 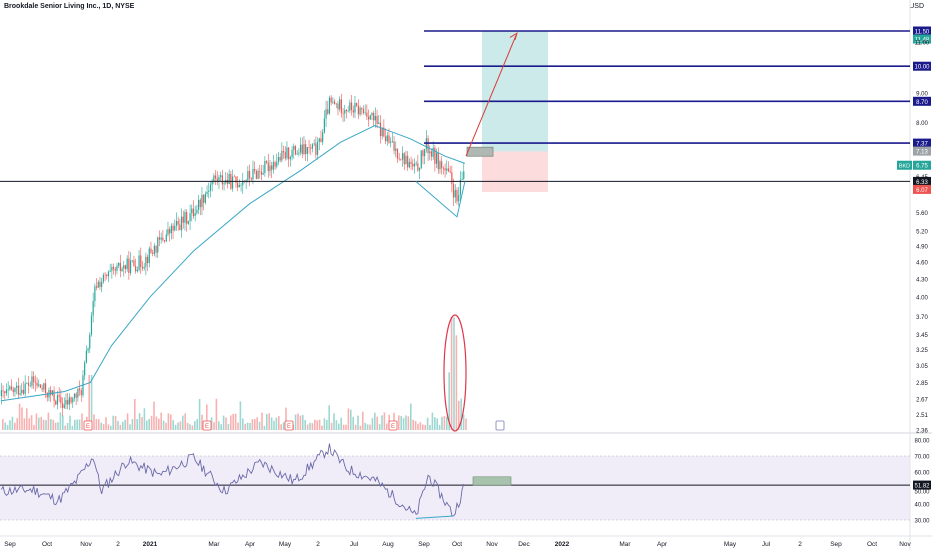 I want to click on rsi-tick-label: 40.00, so click(x=922, y=506).